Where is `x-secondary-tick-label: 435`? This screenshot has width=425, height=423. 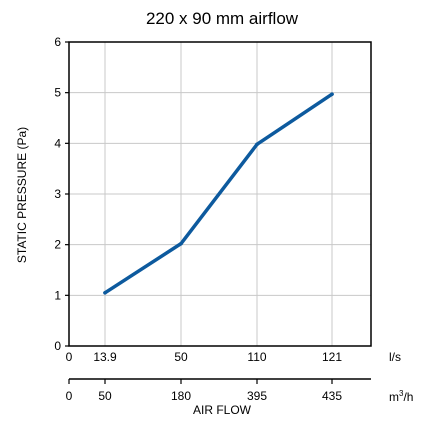
x-secondary-tick-label: 435 is located at coordinates (332, 396).